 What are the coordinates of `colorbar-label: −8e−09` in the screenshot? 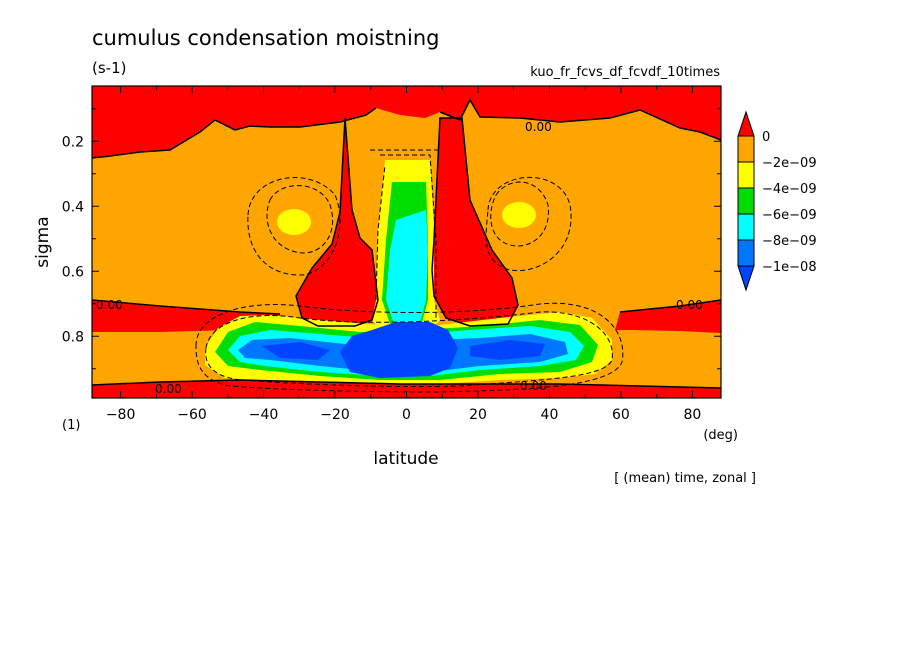 It's located at (789, 241).